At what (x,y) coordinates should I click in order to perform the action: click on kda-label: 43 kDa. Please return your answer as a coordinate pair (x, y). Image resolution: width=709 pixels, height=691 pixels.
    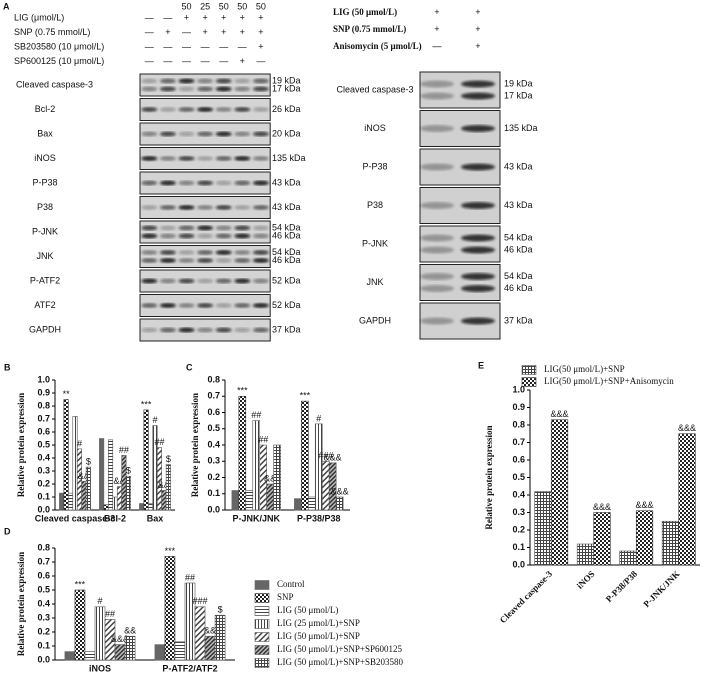
    Looking at the image, I should click on (518, 166).